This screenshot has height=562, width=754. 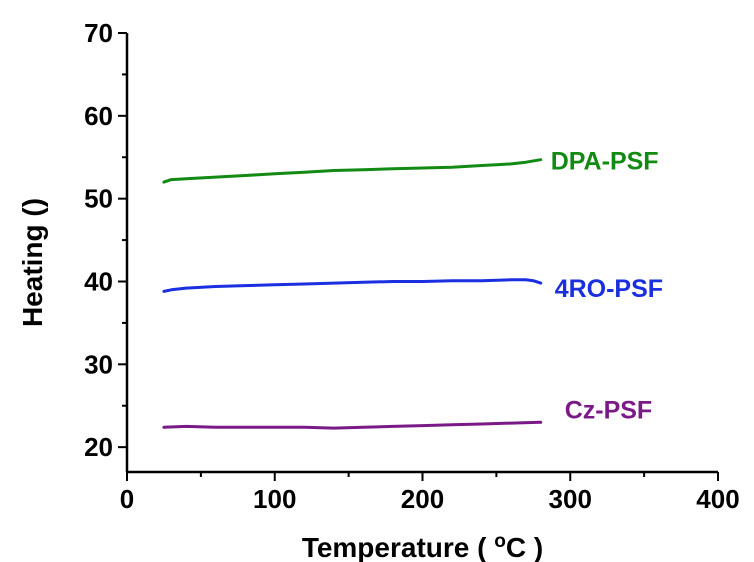 I want to click on y-tick-label: 50, so click(x=98, y=199).